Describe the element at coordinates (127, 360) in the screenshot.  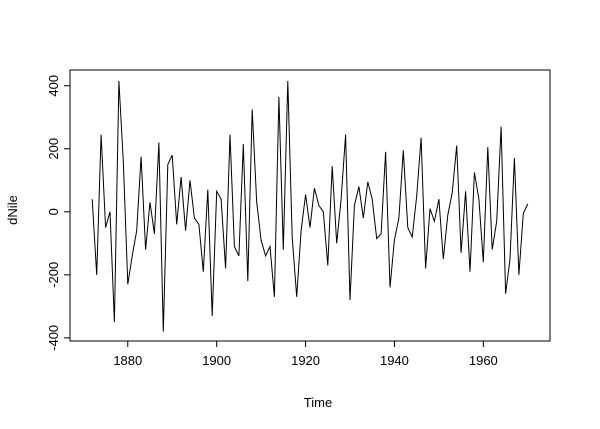
I see `x-tick-label: 1880` at that location.